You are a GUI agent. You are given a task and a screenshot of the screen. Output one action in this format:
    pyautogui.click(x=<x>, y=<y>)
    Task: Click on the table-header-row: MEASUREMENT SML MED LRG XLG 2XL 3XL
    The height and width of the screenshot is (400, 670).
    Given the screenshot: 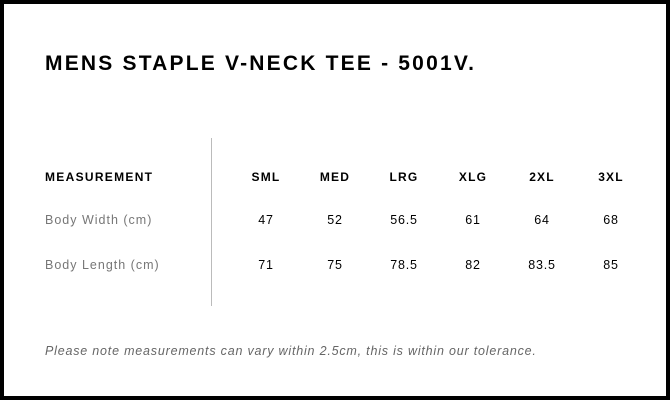 What is the action you would take?
    pyautogui.click(x=335, y=180)
    